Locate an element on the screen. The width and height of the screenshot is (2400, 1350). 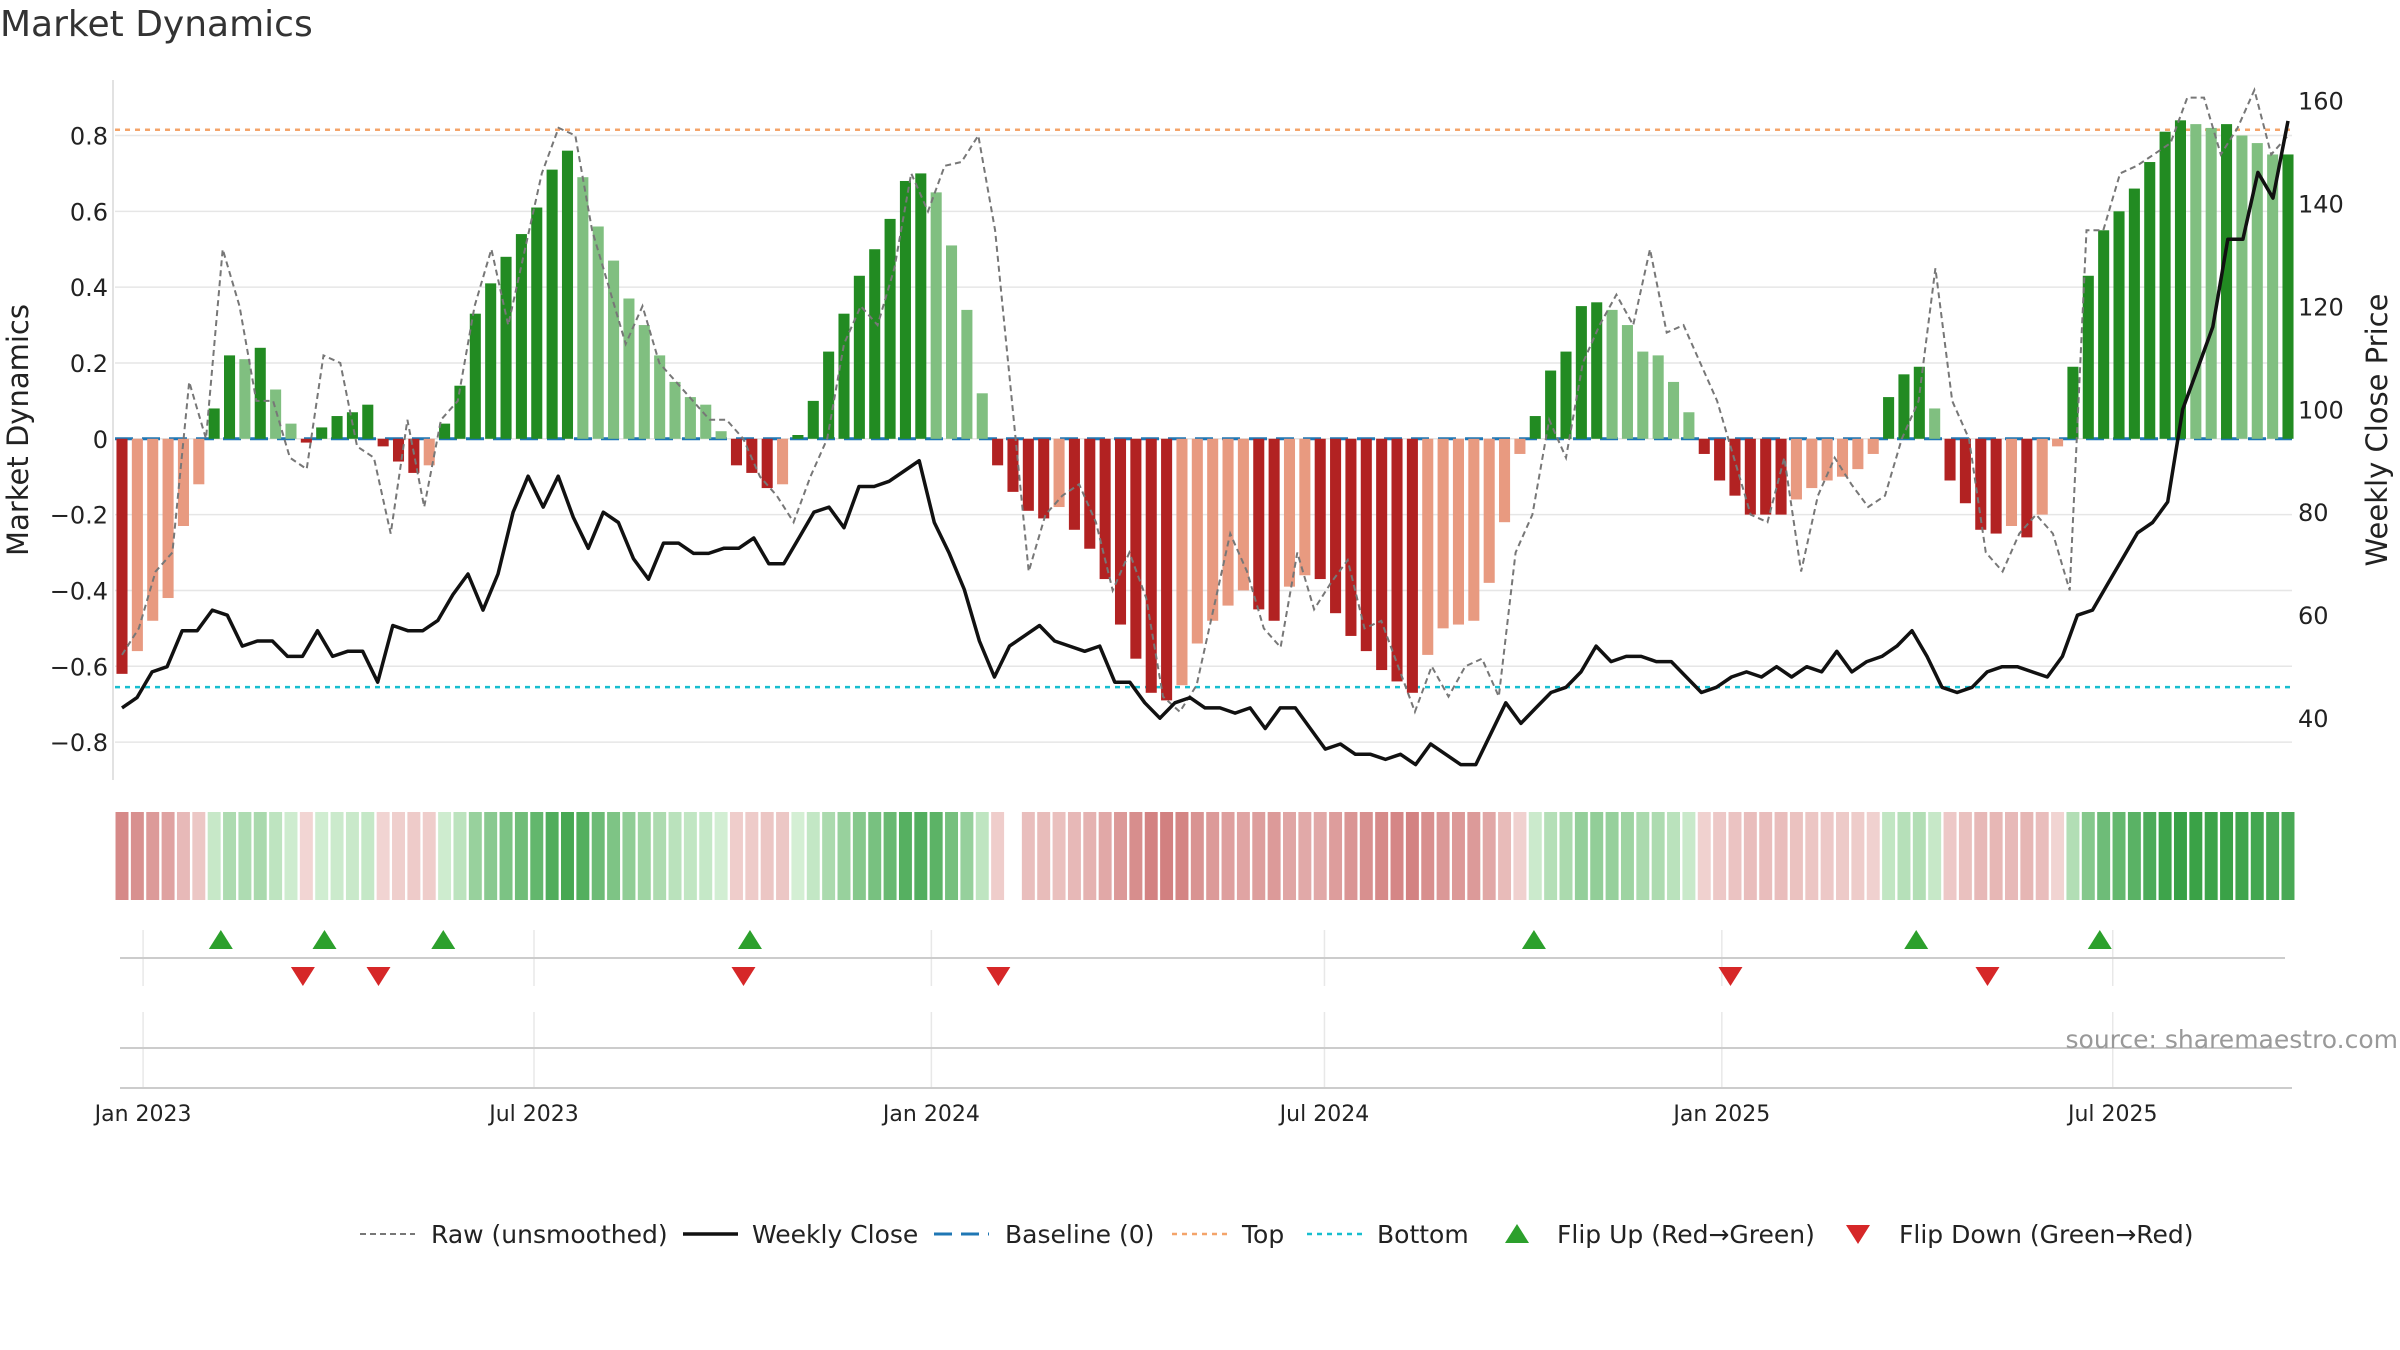
legend-bottom-label: Bottom is located at coordinates (1423, 1234).